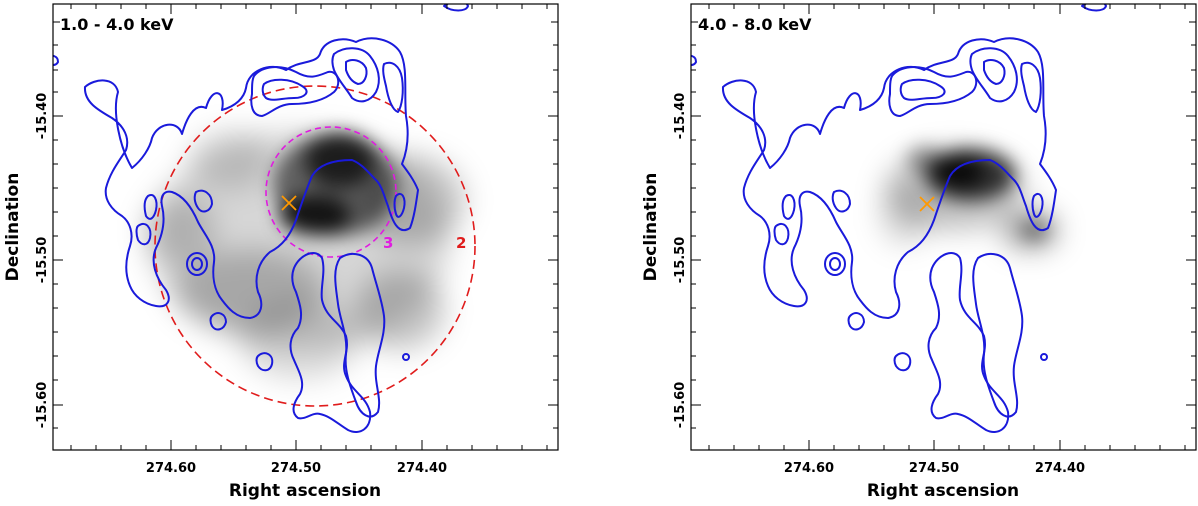  I want to click on x-tick-label-right-2: 274.40, so click(1060, 468).